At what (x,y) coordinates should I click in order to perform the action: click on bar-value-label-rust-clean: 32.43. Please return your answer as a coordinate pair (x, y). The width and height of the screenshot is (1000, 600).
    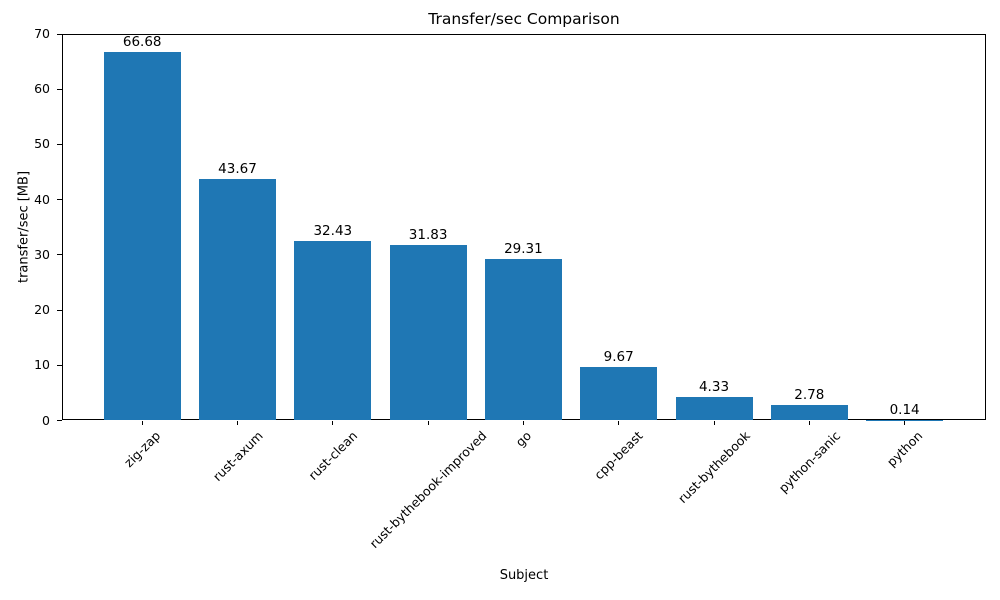
    Looking at the image, I should click on (333, 231).